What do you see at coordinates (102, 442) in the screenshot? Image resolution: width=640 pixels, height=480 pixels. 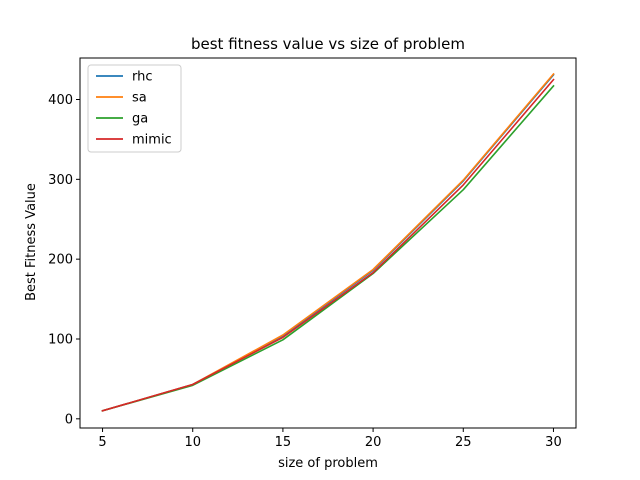 I see `x-tick-label: 5` at bounding box center [102, 442].